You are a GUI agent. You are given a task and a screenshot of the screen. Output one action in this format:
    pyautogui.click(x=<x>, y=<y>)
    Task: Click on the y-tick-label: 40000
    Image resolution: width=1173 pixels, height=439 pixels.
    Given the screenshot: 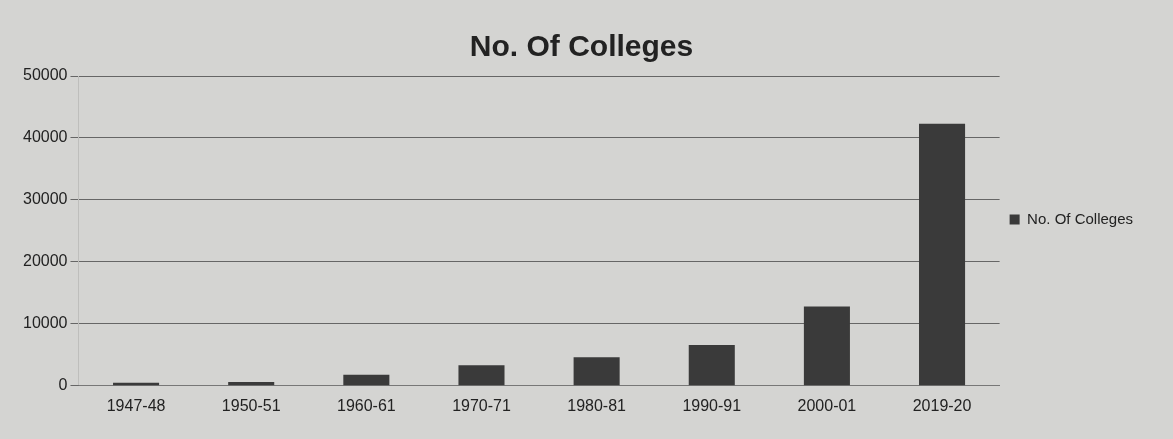 What is the action you would take?
    pyautogui.click(x=45, y=137)
    